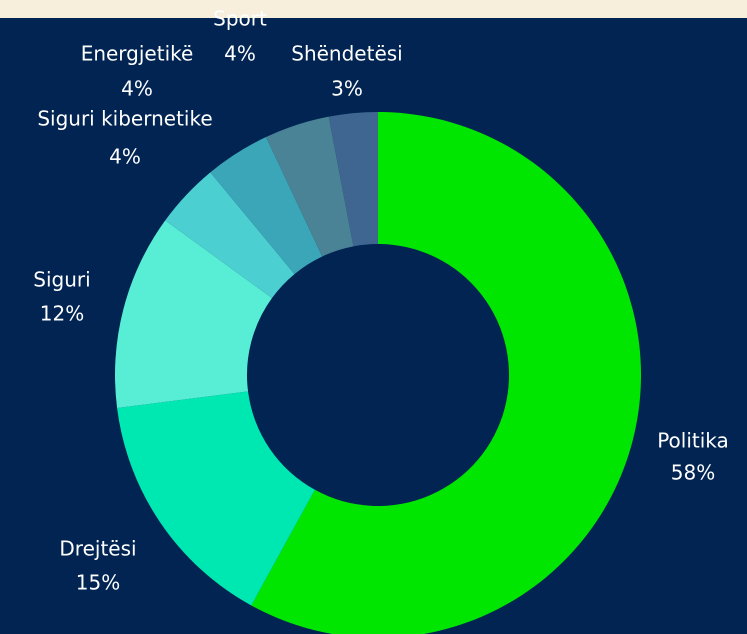 This screenshot has width=747, height=634. I want to click on slice-label: Siguri kibernetike, so click(124, 119).